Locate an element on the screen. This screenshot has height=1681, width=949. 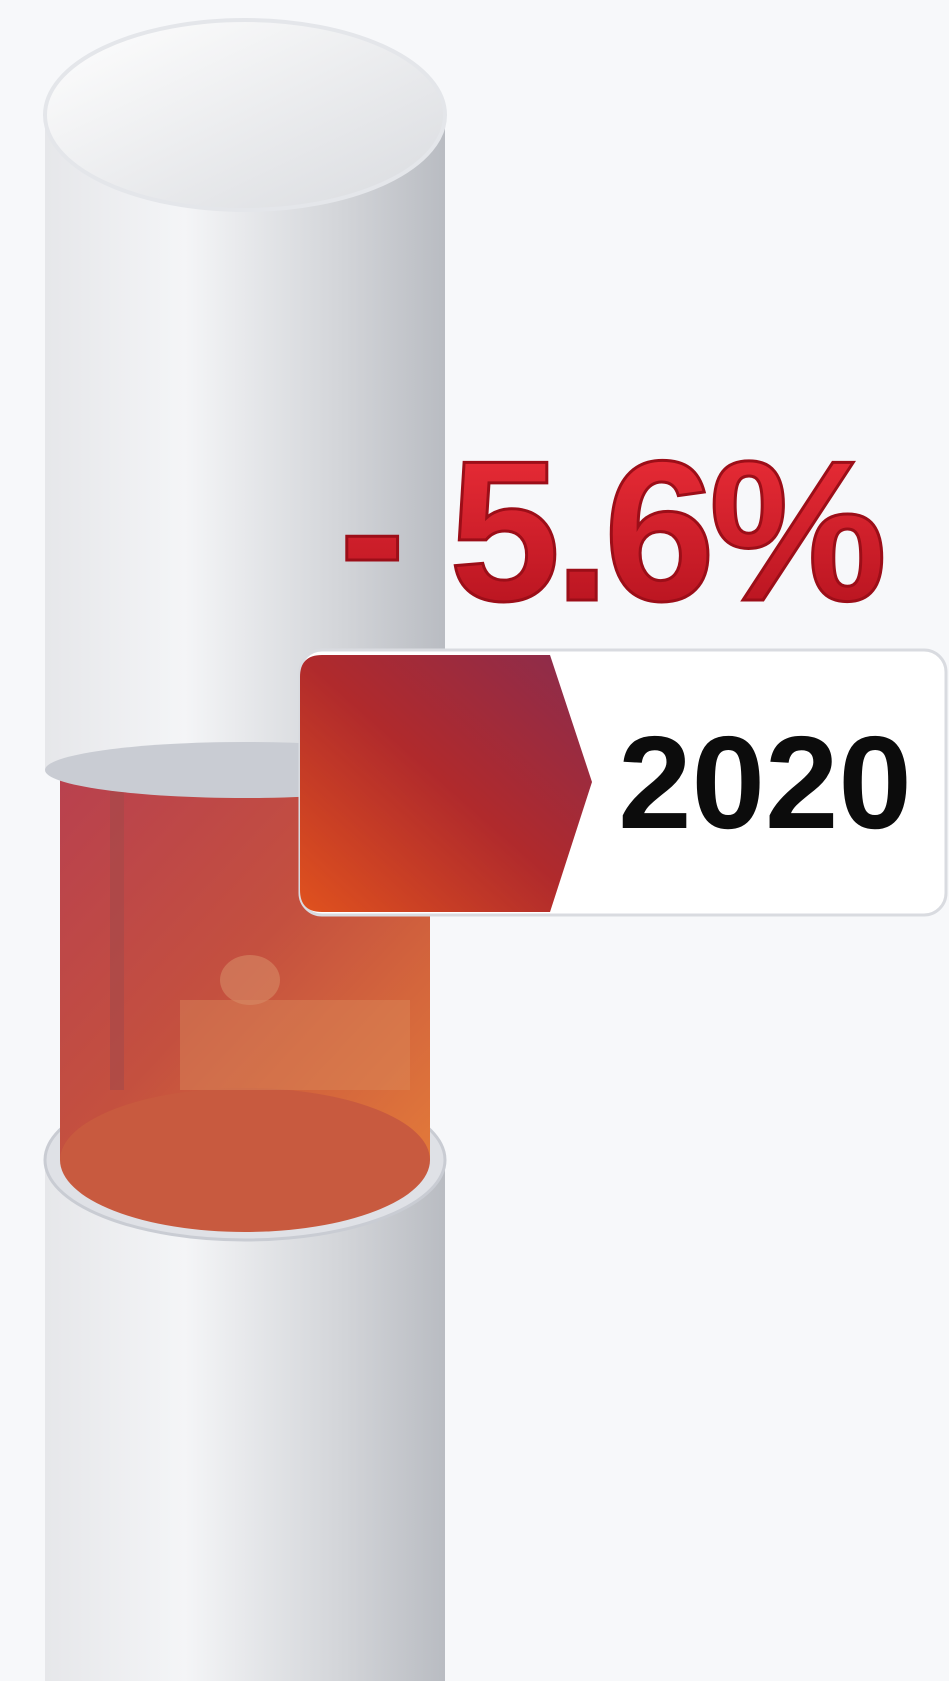
year: 2020 is located at coordinates (765, 782).